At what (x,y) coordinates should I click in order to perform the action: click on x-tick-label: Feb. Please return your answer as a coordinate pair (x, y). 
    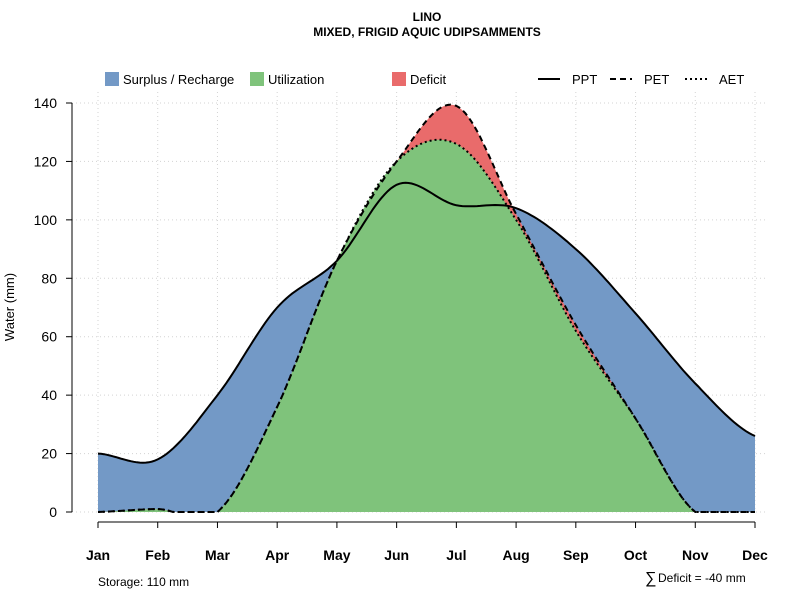
    Looking at the image, I should click on (157, 555).